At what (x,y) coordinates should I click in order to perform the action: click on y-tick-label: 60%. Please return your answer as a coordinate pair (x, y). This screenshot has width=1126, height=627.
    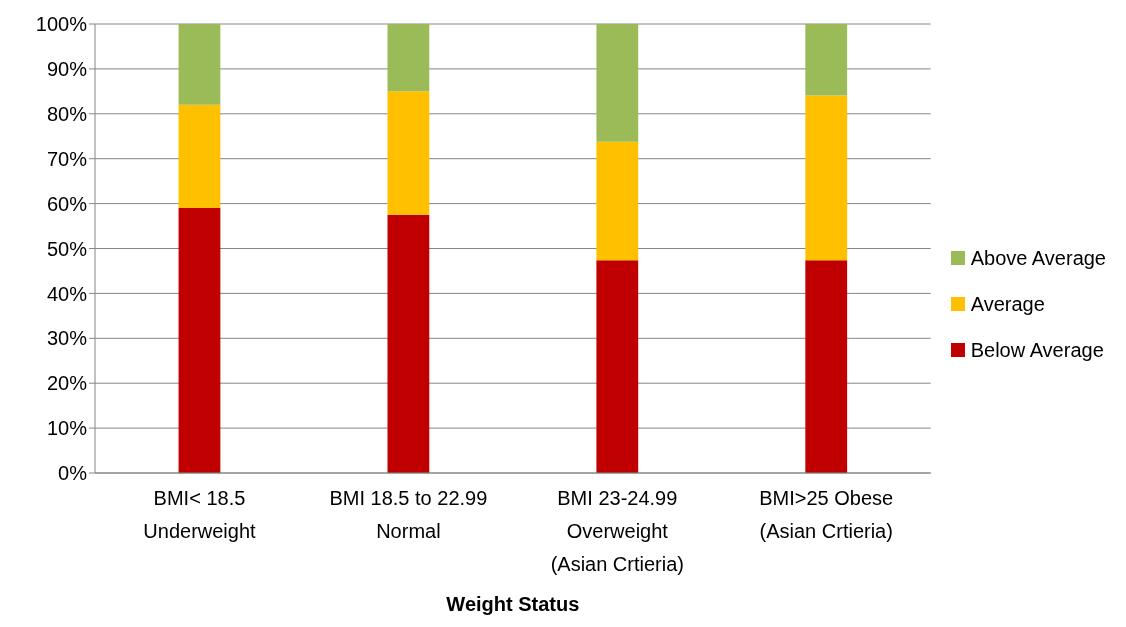
    Looking at the image, I should click on (67, 203).